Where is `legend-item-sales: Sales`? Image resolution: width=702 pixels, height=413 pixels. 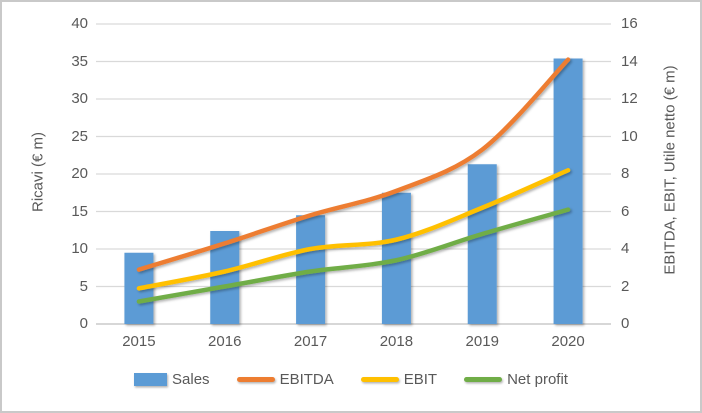
legend-item-sales: Sales is located at coordinates (172, 379).